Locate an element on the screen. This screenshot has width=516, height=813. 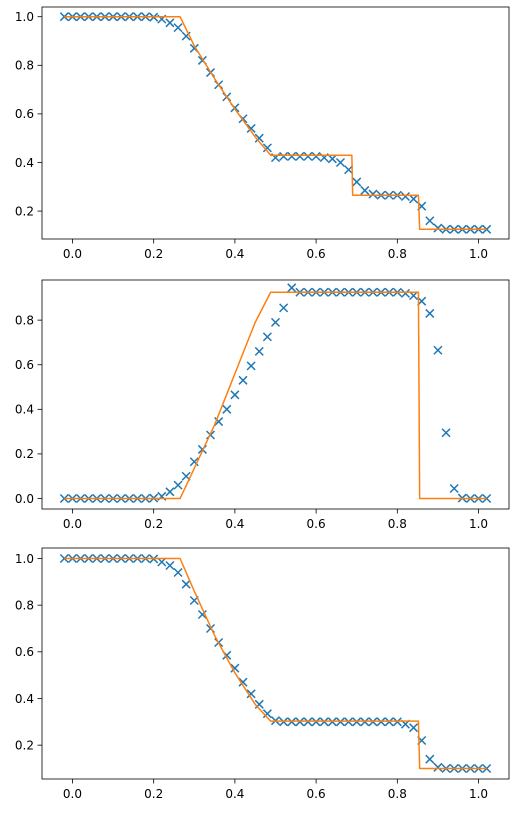
y-tick-label: 0.0 is located at coordinates (24, 499).